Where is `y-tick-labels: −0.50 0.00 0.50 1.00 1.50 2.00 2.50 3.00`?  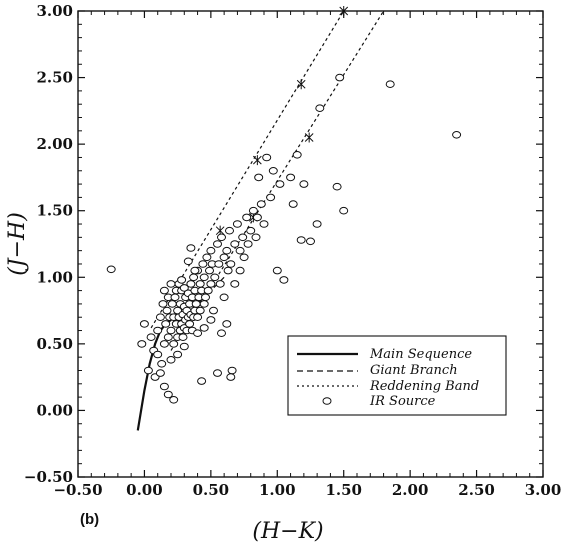 y-tick-labels: −0.50 0.00 0.50 1.00 1.50 2.00 2.50 3.00 is located at coordinates (48, 244).